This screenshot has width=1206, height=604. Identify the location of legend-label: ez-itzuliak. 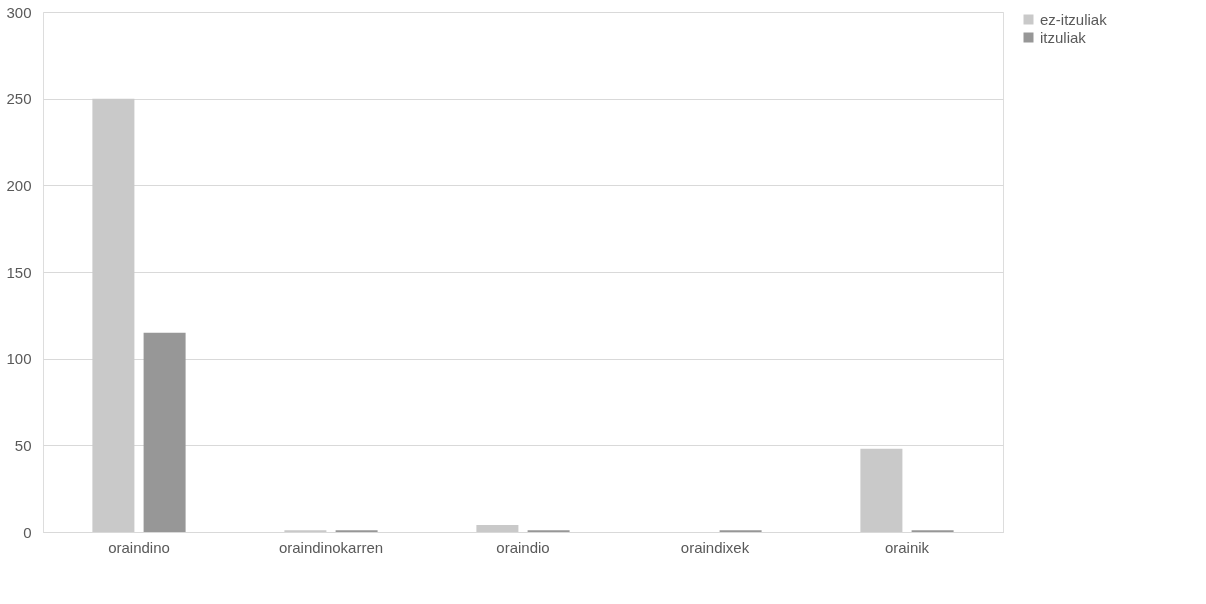
(1074, 19).